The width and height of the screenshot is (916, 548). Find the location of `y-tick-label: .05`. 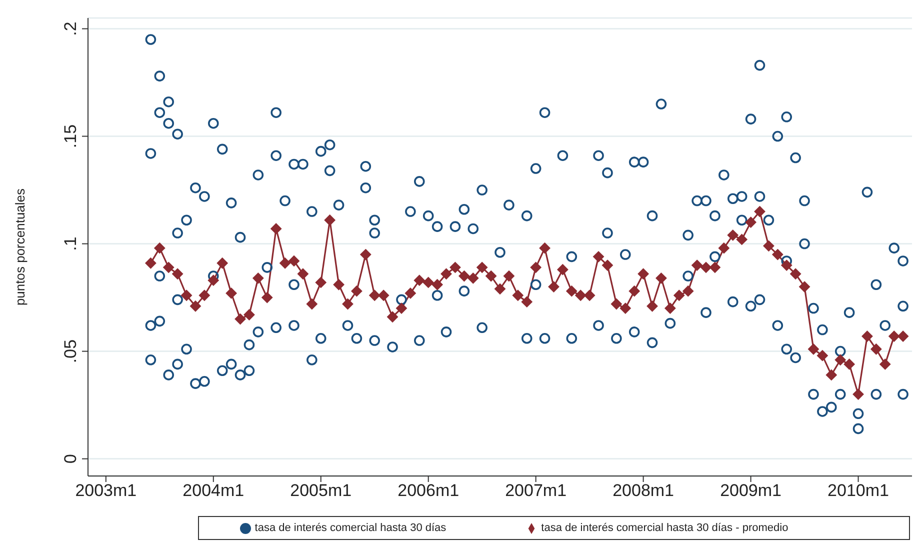

y-tick-label: .05 is located at coordinates (70, 351).